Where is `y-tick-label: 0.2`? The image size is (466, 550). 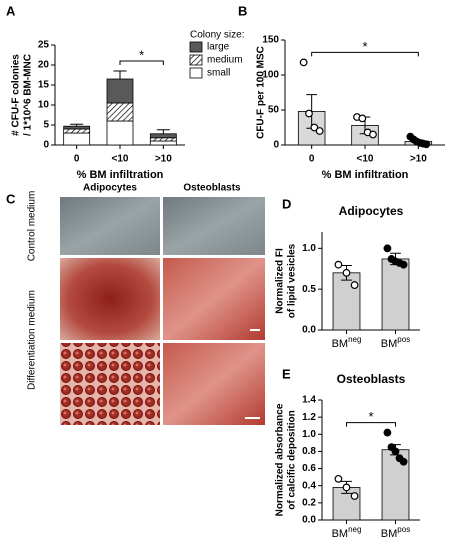
y-tick-label: 0.2 is located at coordinates (309, 502).